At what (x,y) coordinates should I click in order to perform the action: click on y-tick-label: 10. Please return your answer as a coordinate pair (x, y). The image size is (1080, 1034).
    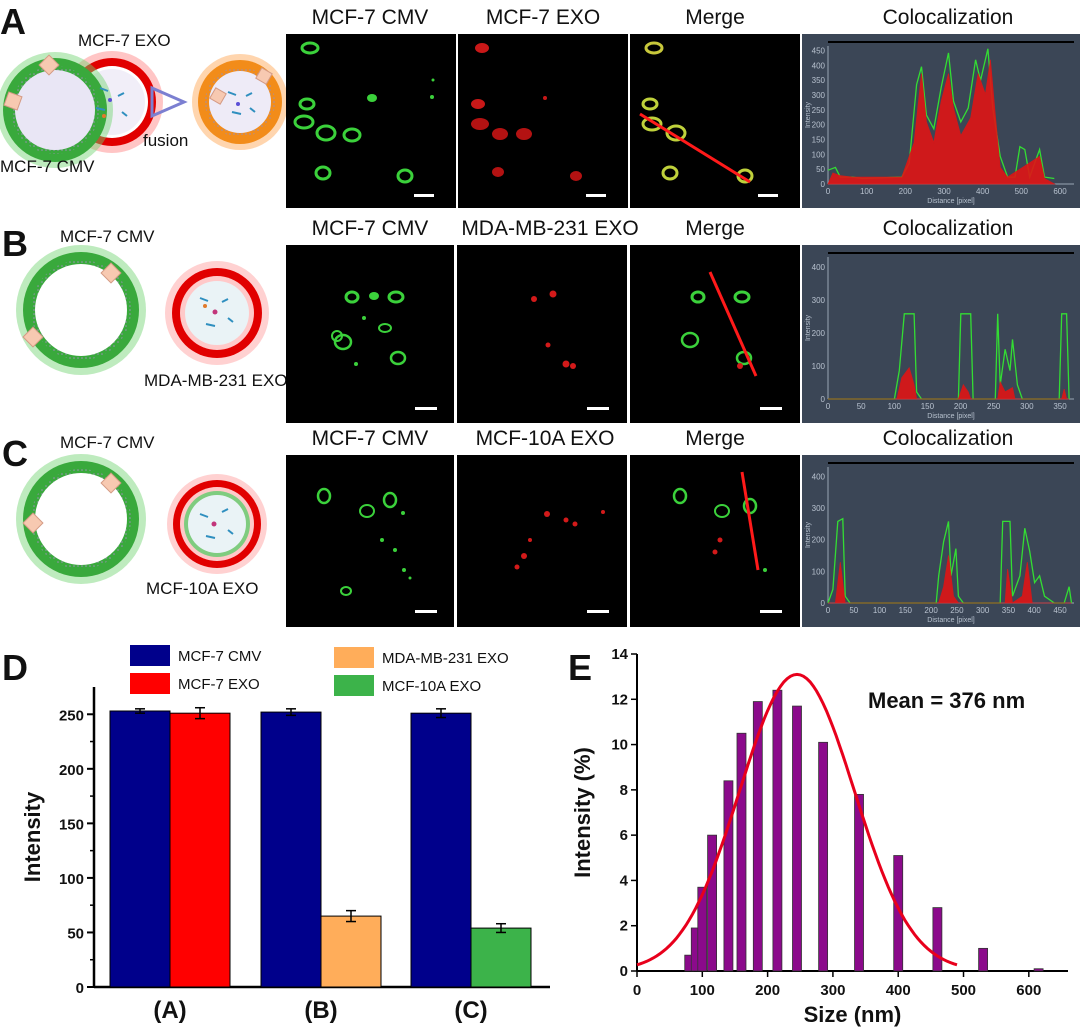
    Looking at the image, I should click on (619, 745).